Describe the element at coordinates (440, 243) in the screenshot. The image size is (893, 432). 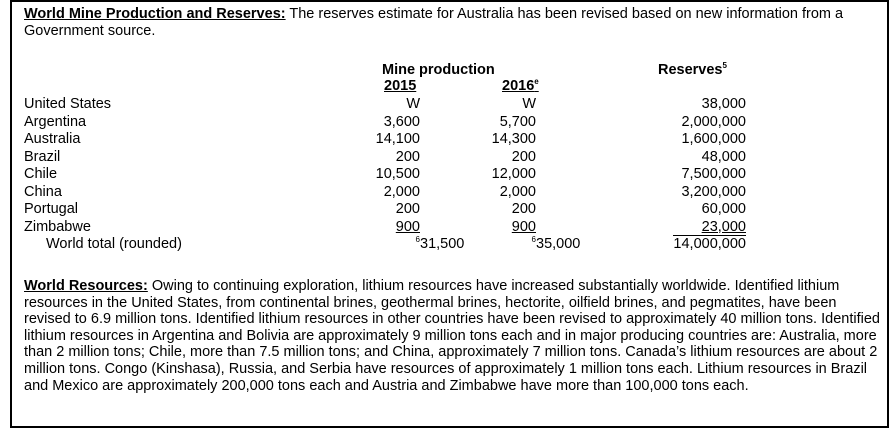
I see `total-production-2015: 6 31,500` at that location.